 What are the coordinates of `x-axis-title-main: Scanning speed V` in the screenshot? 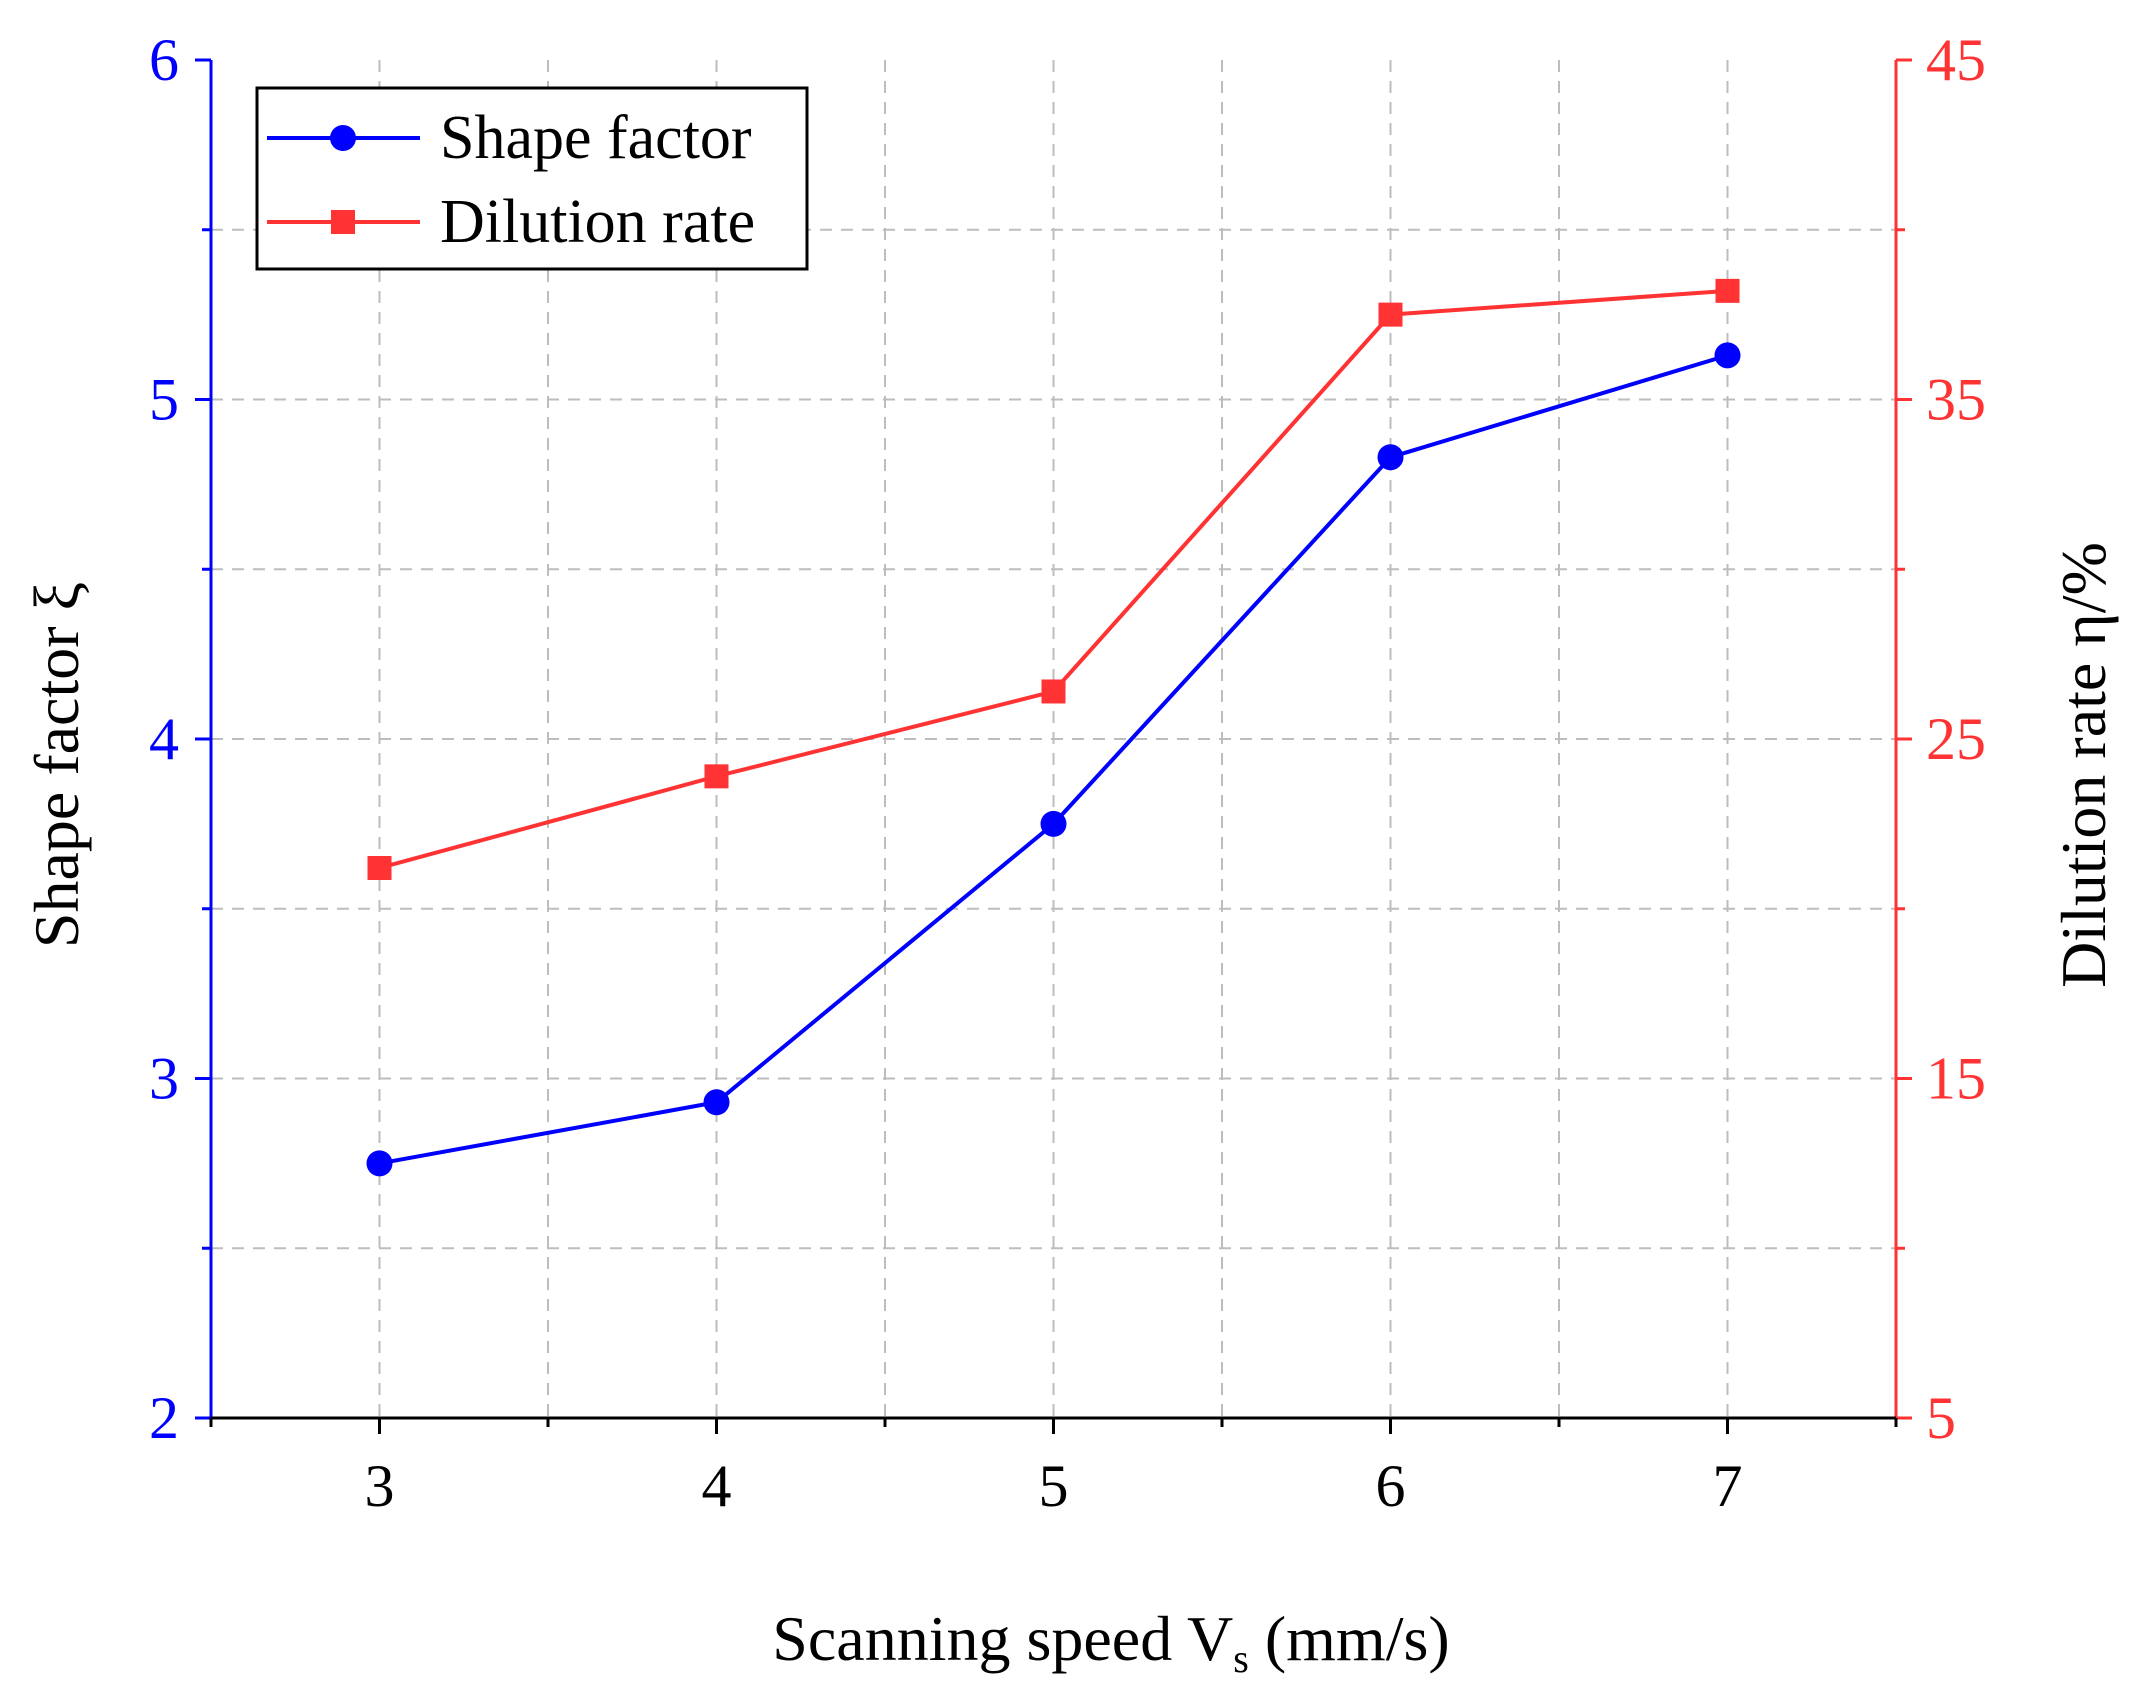 It's located at (1002, 1638).